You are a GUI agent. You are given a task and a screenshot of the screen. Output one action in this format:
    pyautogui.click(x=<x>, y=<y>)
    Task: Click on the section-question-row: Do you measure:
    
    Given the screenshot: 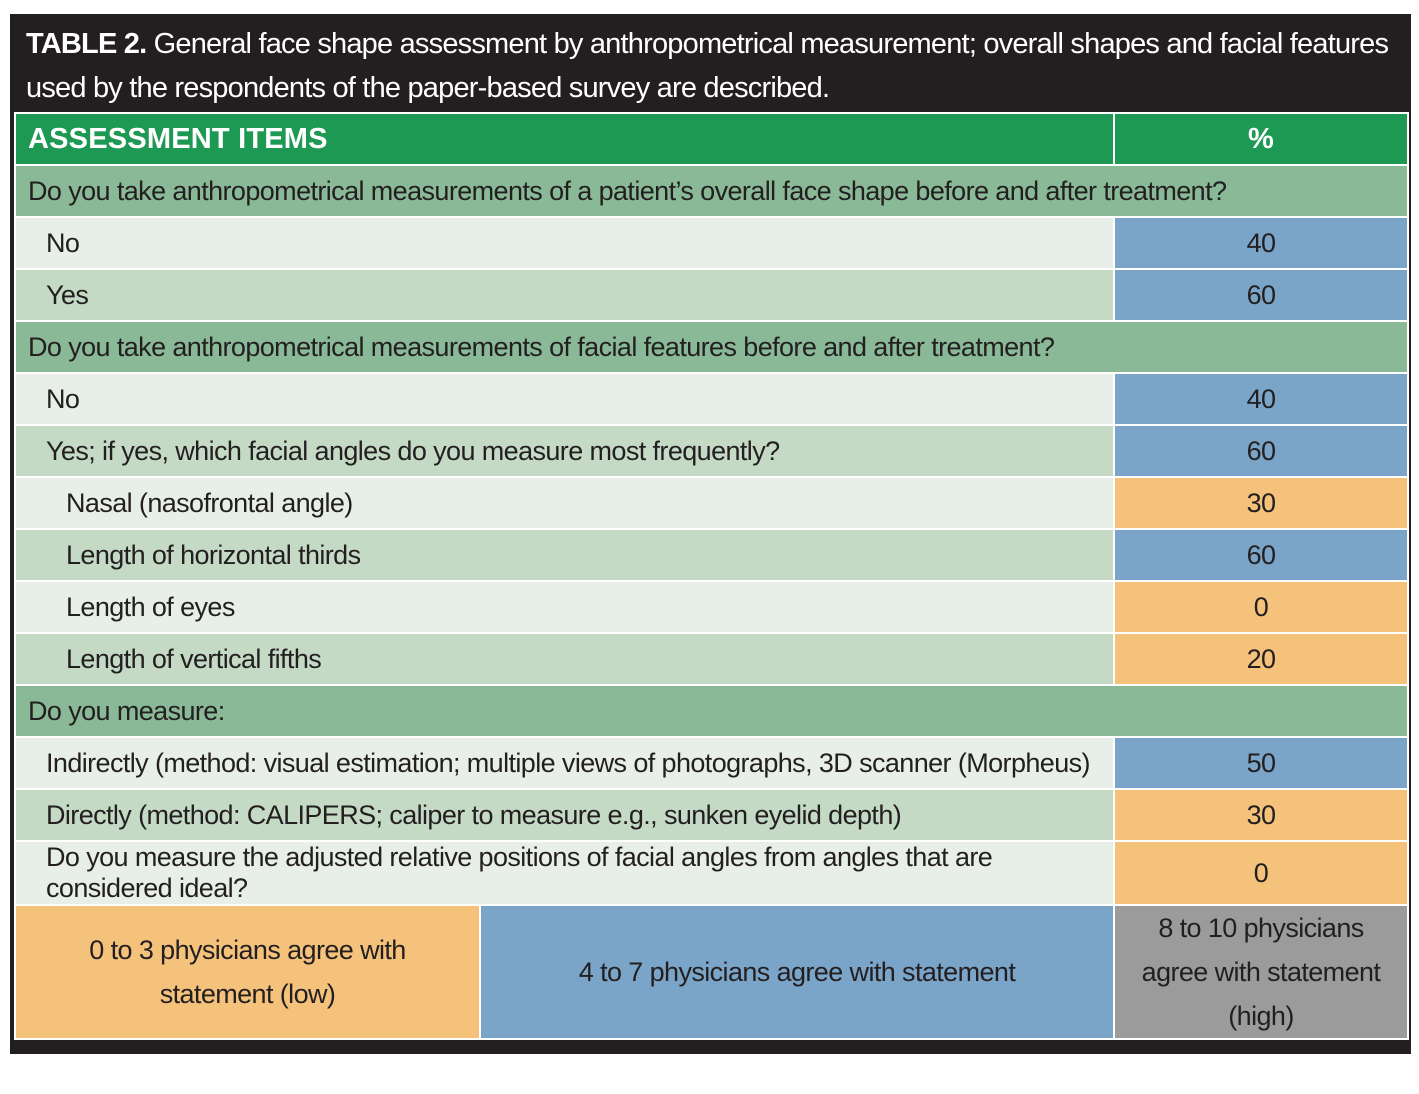 What is the action you would take?
    pyautogui.click(x=711, y=711)
    